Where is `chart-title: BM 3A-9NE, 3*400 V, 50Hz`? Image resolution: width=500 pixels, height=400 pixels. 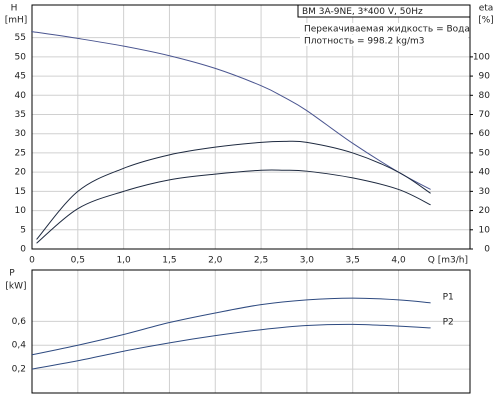 chart-title: BM 3A-9NE, 3*400 V, 50Hz is located at coordinates (362, 12).